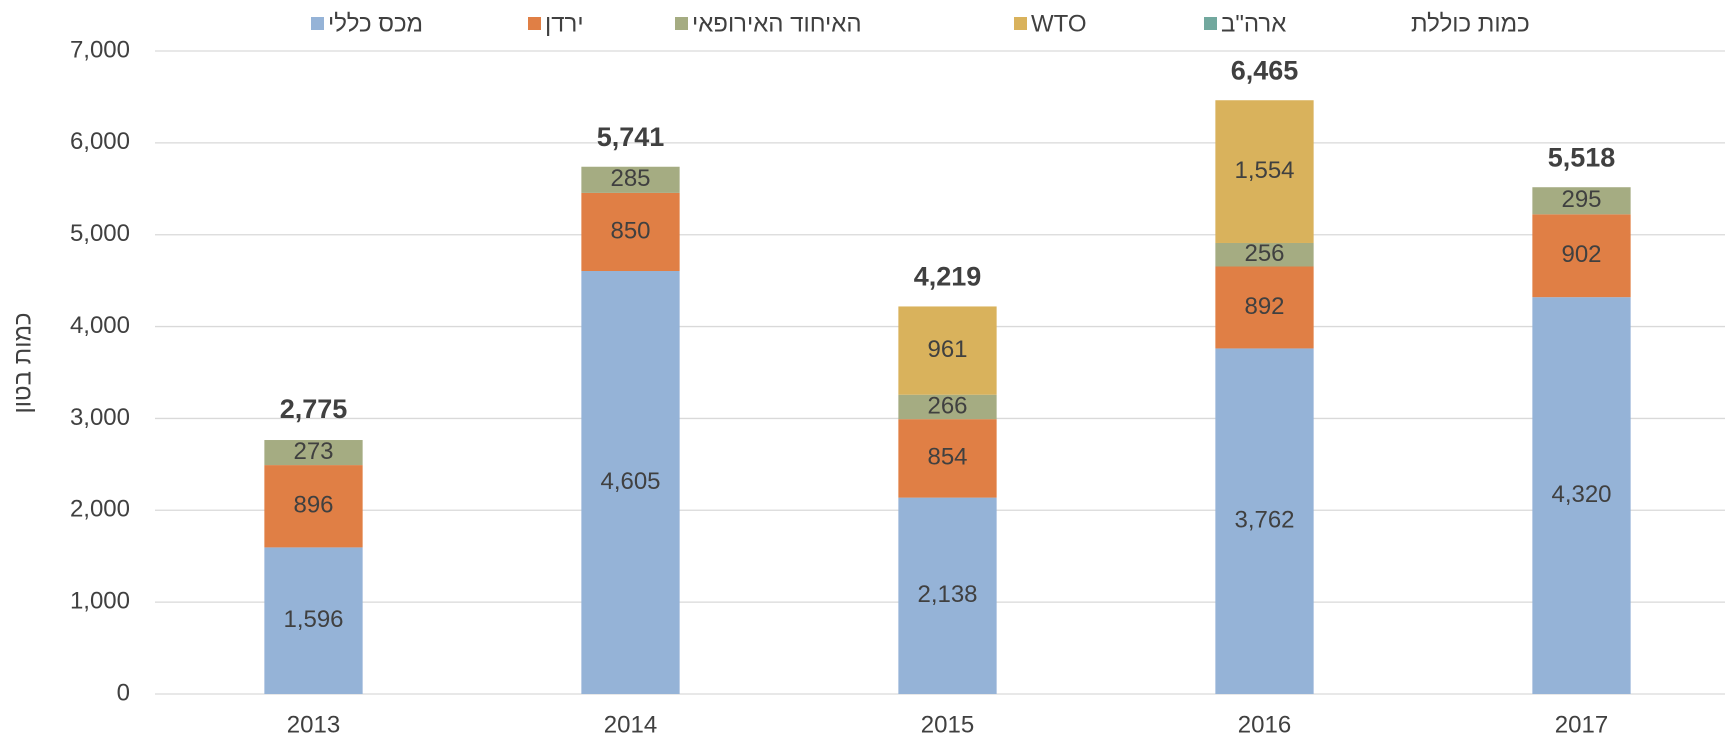 The height and width of the screenshot is (739, 1725). Describe the element at coordinates (100, 325) in the screenshot. I see `y-tick-label: 4,000` at that location.